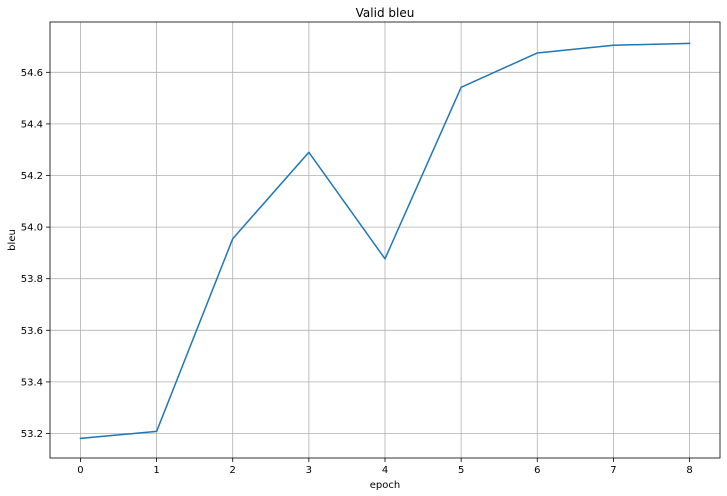 The image size is (727, 496). Describe the element at coordinates (32, 279) in the screenshot. I see `y-tick-label: 53.8` at that location.